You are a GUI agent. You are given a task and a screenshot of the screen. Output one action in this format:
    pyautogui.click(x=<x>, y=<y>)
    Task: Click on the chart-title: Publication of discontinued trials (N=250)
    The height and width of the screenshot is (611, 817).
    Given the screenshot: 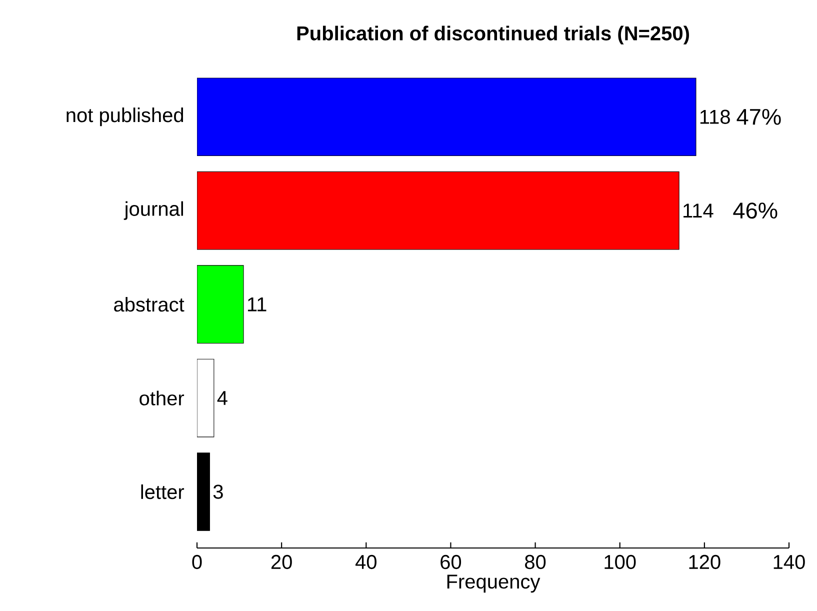 What is the action you would take?
    pyautogui.click(x=493, y=35)
    